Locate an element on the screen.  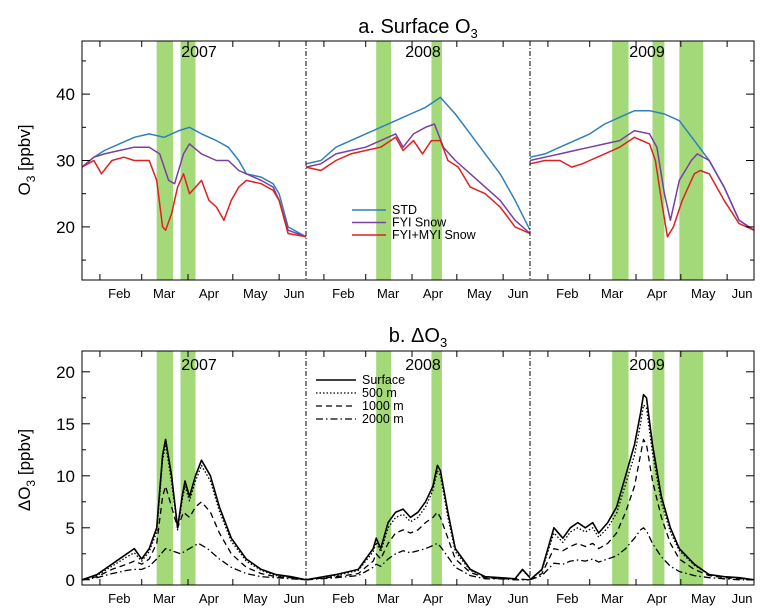
series-line-surface-2007 is located at coordinates (194, 509).